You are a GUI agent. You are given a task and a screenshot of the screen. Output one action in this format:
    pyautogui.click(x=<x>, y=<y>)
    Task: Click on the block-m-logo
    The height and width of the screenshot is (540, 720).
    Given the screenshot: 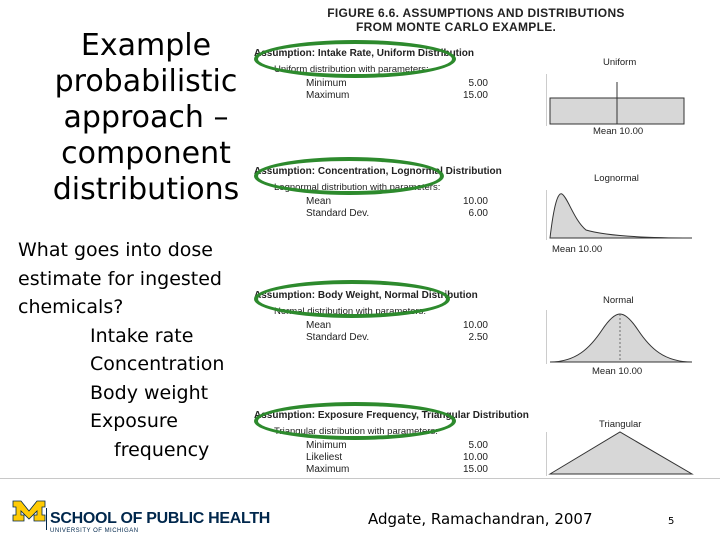 What is the action you would take?
    pyautogui.click(x=29, y=511)
    